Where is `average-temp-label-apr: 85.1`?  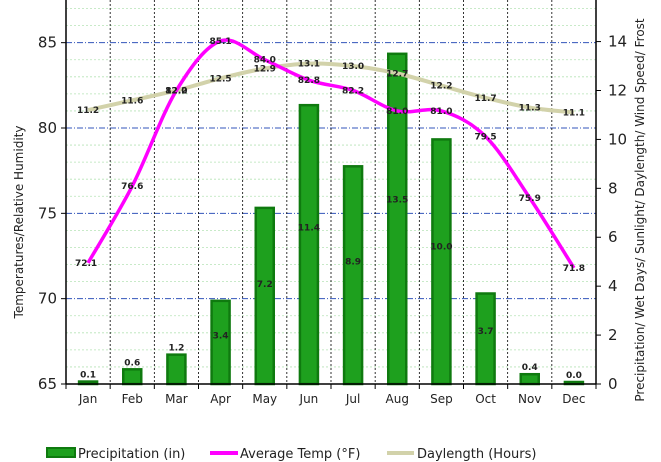
average-temp-label-apr: 85.1 is located at coordinates (220, 42).